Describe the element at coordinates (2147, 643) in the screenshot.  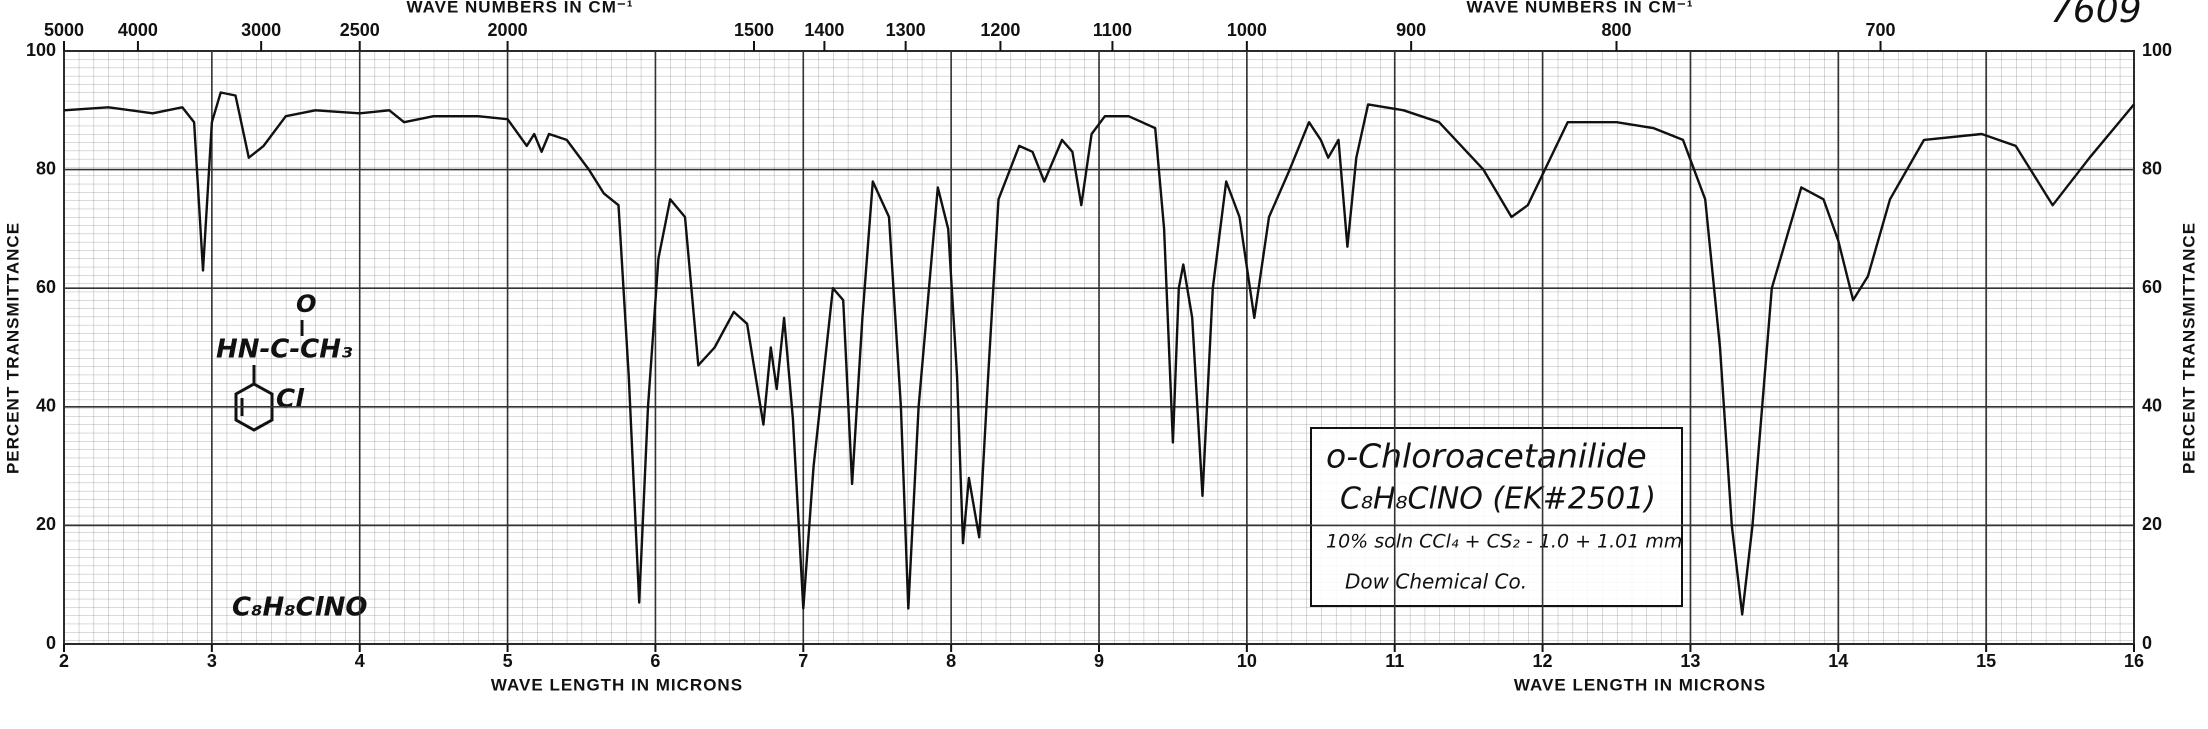
I see `y-tick-label-right: 0` at that location.